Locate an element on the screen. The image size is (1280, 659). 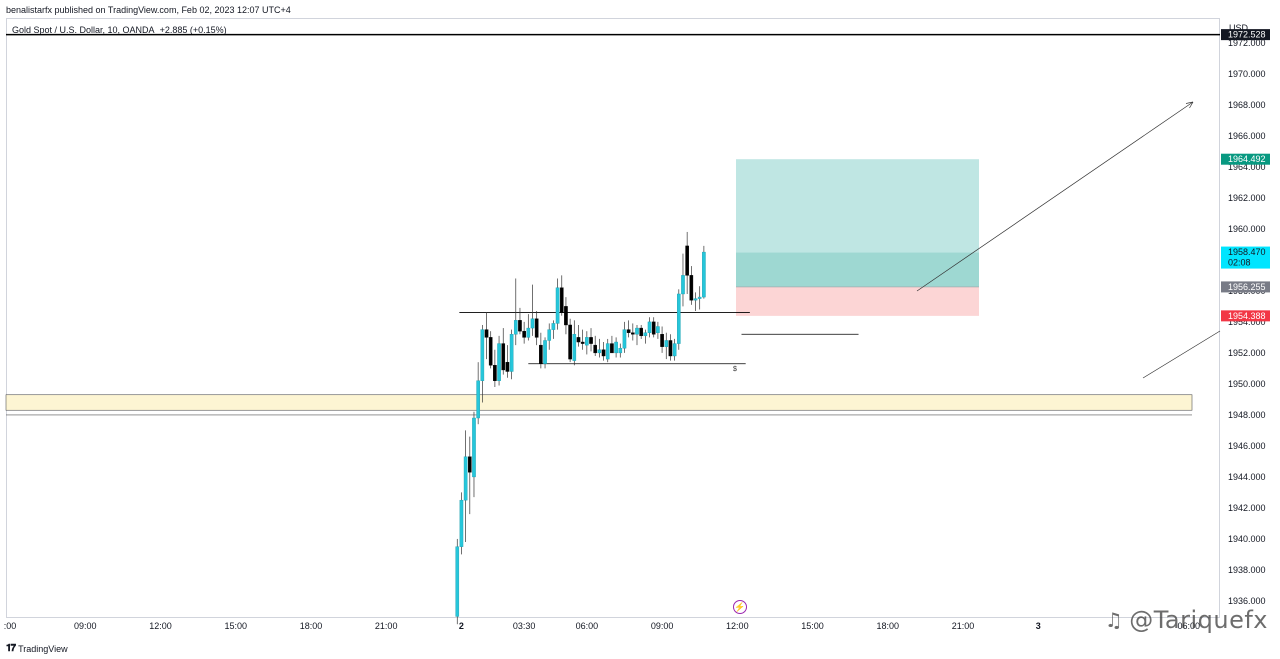
stop-zone is located at coordinates (857, 301).